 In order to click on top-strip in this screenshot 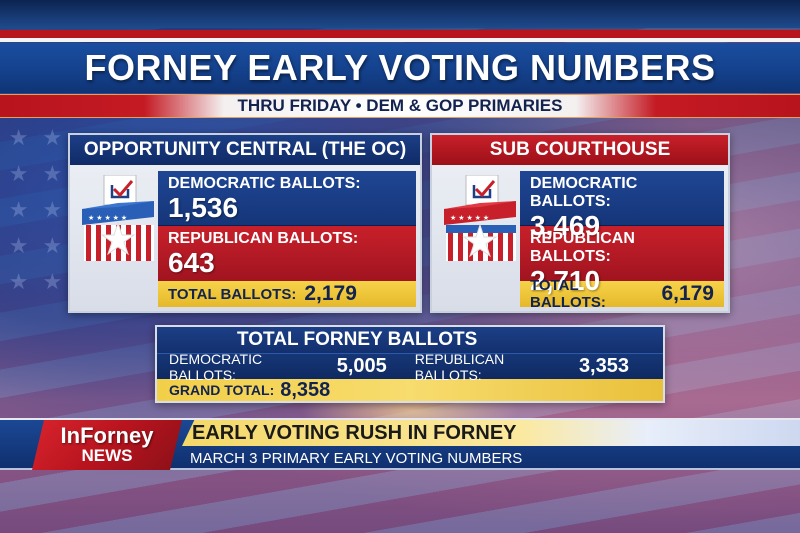, I will do `click(400, 14)`.